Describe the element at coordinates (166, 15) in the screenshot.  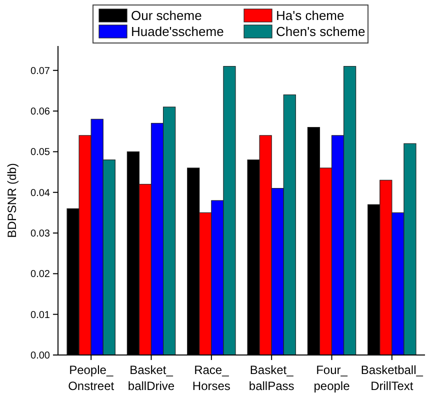
I see `legend-label: Our scheme` at that location.